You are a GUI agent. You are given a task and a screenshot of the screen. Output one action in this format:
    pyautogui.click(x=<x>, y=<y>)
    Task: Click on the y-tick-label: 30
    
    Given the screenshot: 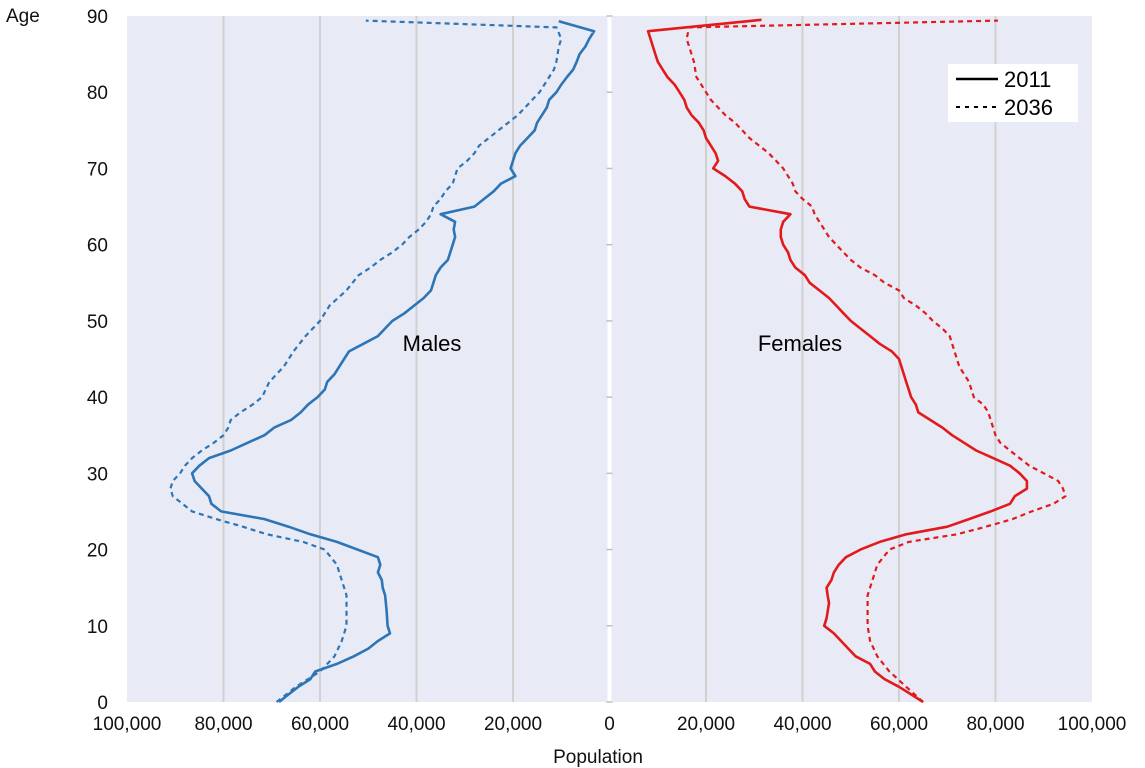 What is the action you would take?
    pyautogui.click(x=97, y=474)
    